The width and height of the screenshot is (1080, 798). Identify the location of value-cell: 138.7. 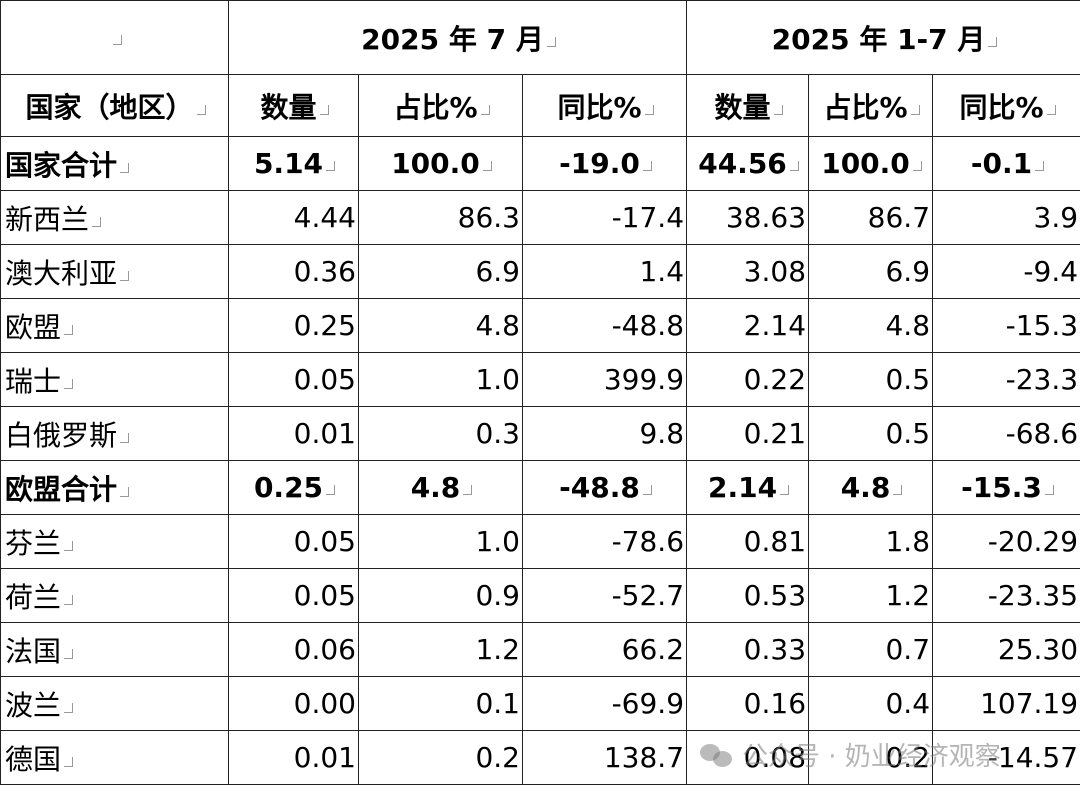
(604, 757).